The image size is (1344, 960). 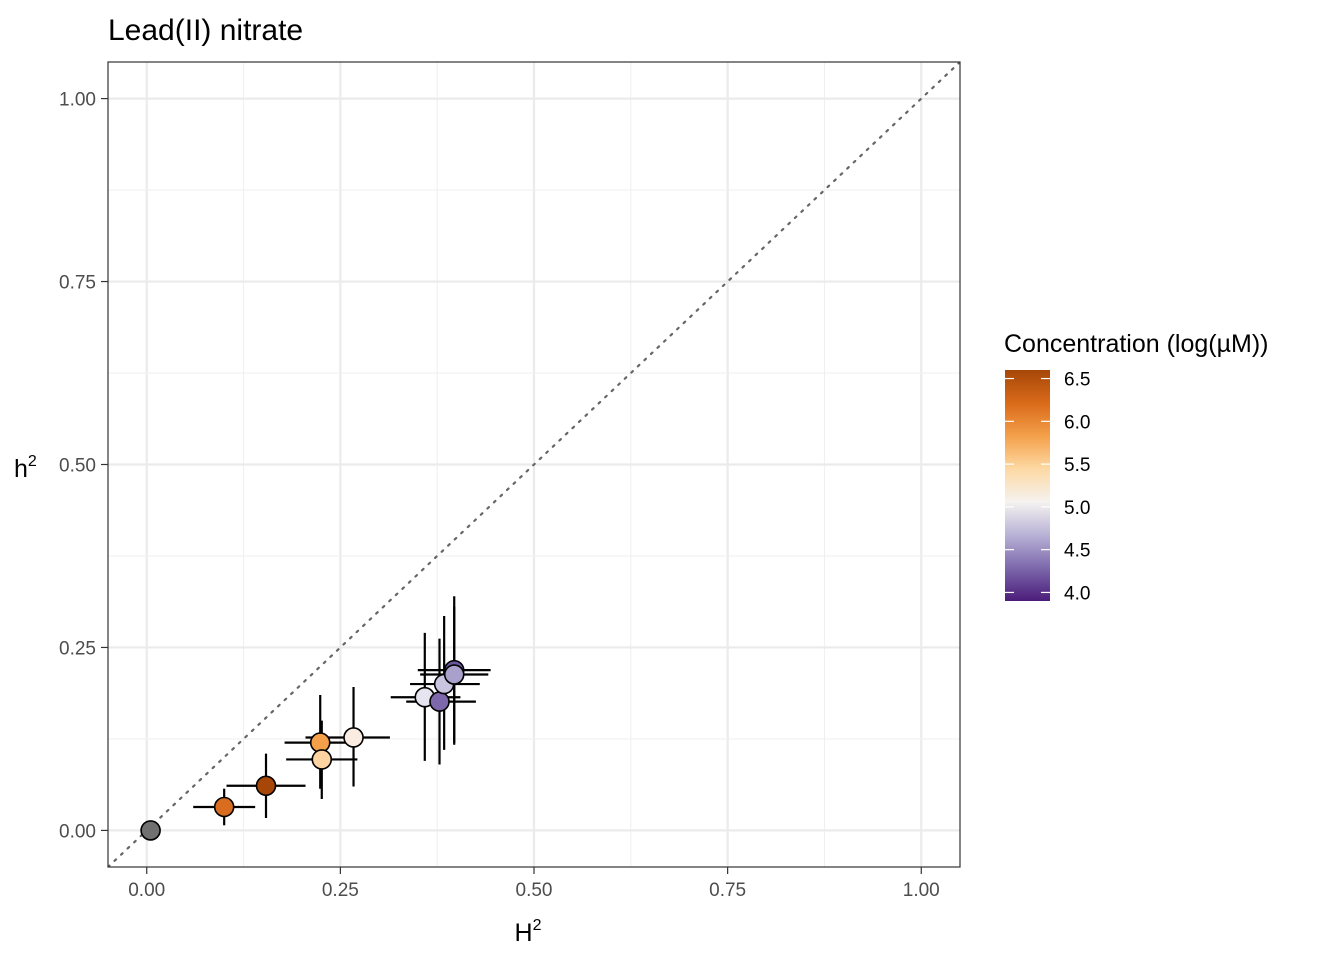 I want to click on x-tick-label: 0.25, so click(x=340, y=890).